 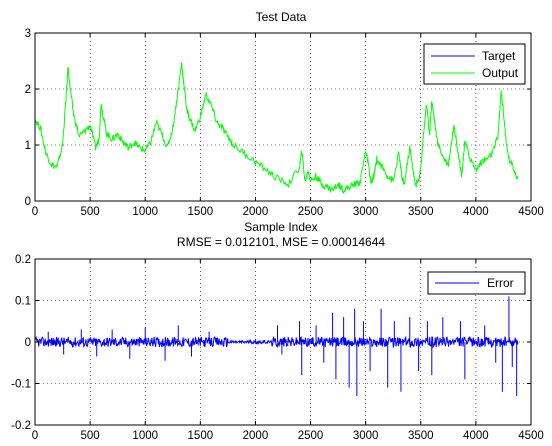 I want to click on bottom-y-tick-label: -0.2, so click(x=21, y=426).